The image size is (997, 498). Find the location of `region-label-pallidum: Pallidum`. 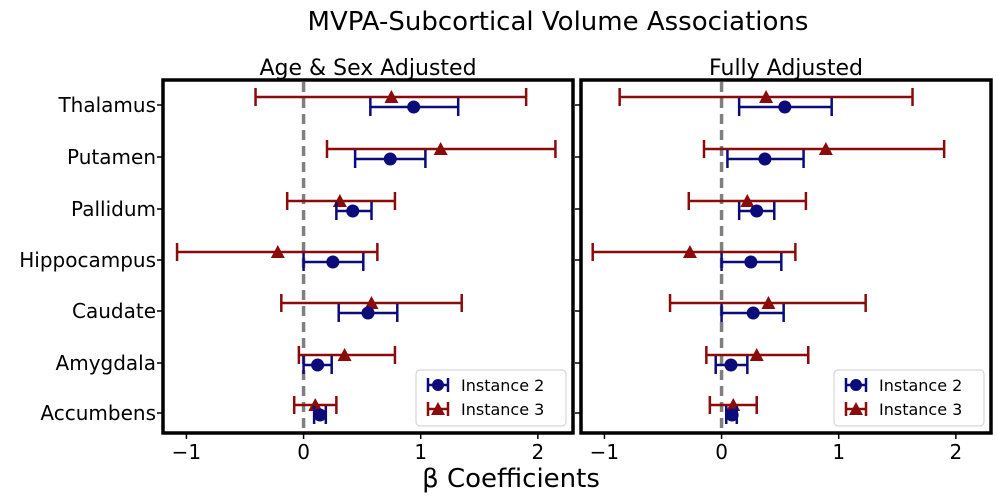

region-label-pallidum: Pallidum is located at coordinates (113, 209).